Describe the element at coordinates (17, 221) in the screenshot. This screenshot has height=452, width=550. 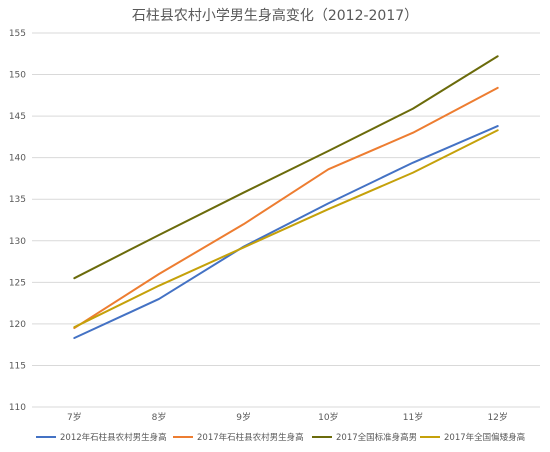
I see `y-axis-ticks: 110 115 120 125 130 135 140 145 150 155` at that location.